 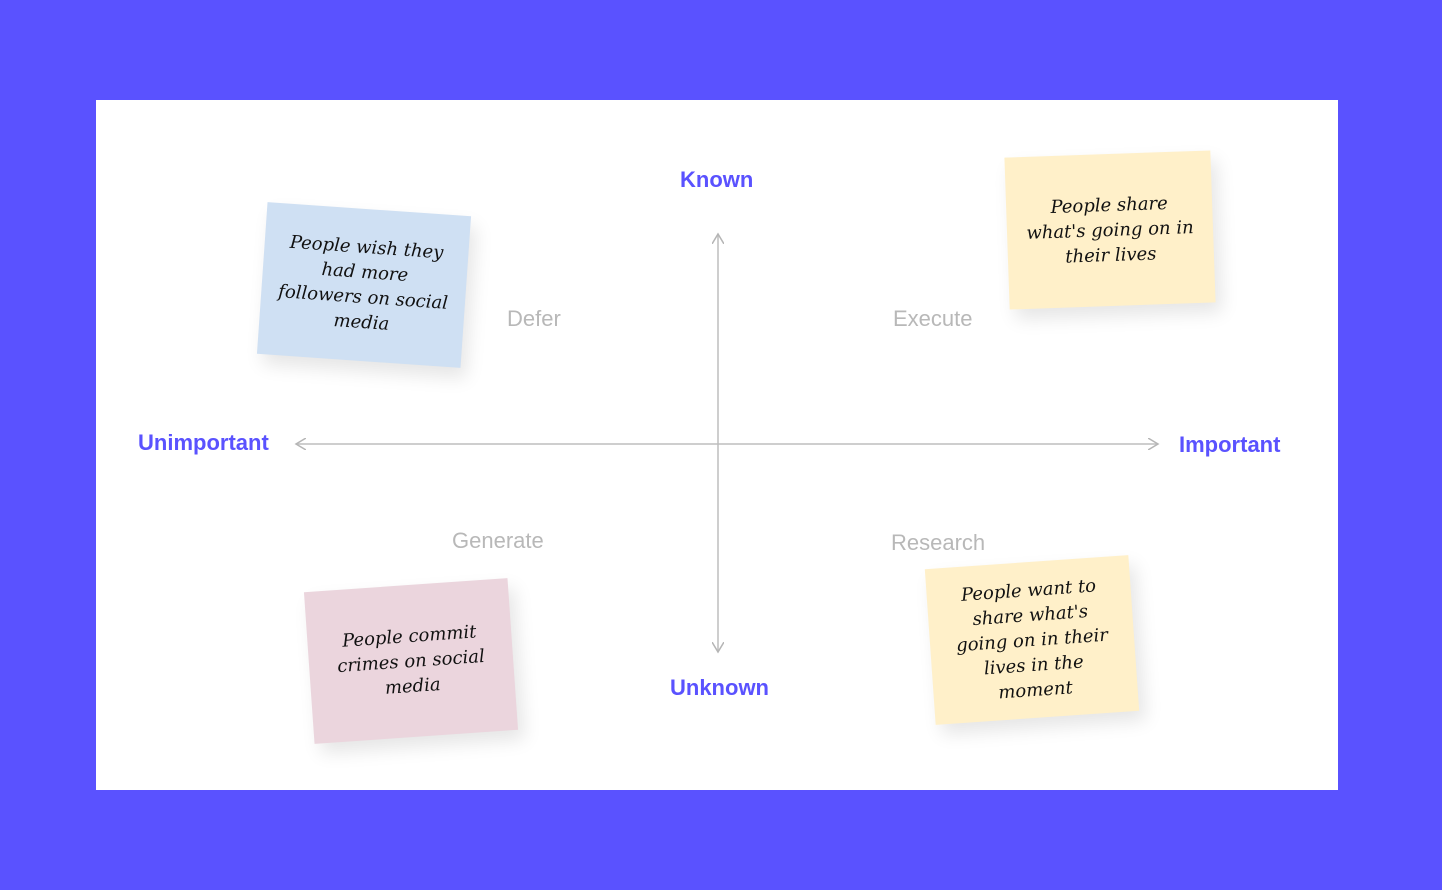 What do you see at coordinates (717, 179) in the screenshot?
I see `axis-label-known: Known` at bounding box center [717, 179].